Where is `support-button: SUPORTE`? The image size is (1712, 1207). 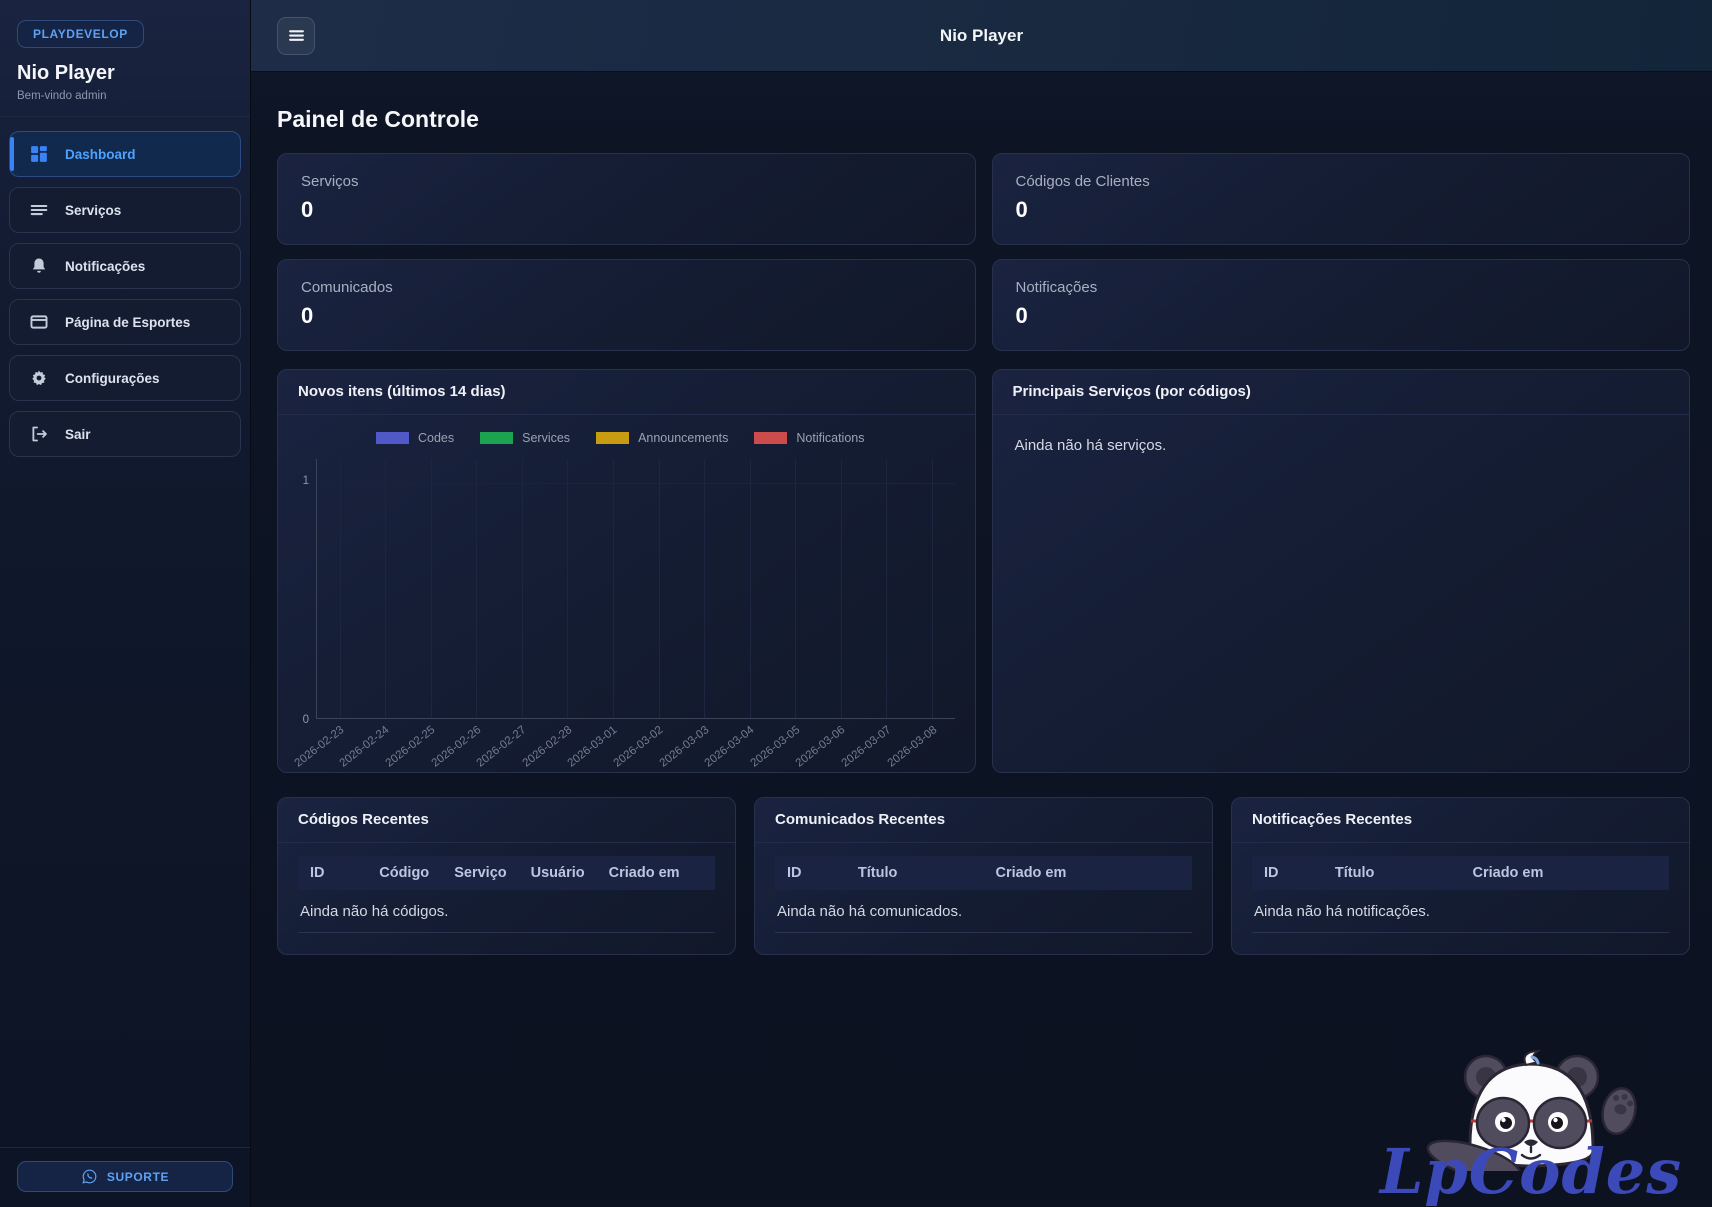 support-button: SUPORTE is located at coordinates (125, 1176).